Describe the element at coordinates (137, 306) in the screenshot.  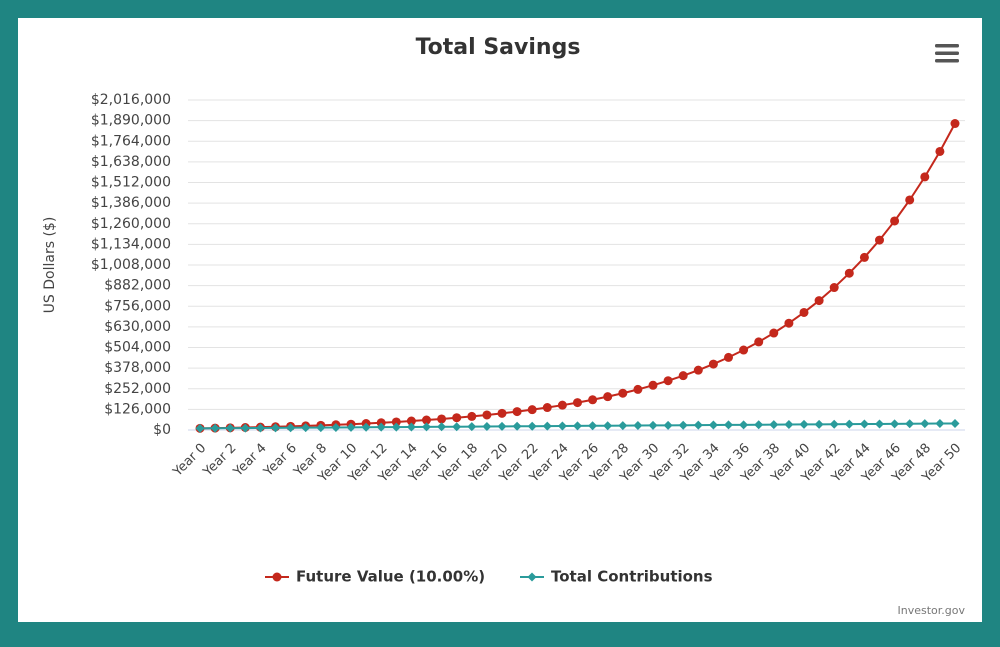
I see `y-tick-label: $756,000` at that location.